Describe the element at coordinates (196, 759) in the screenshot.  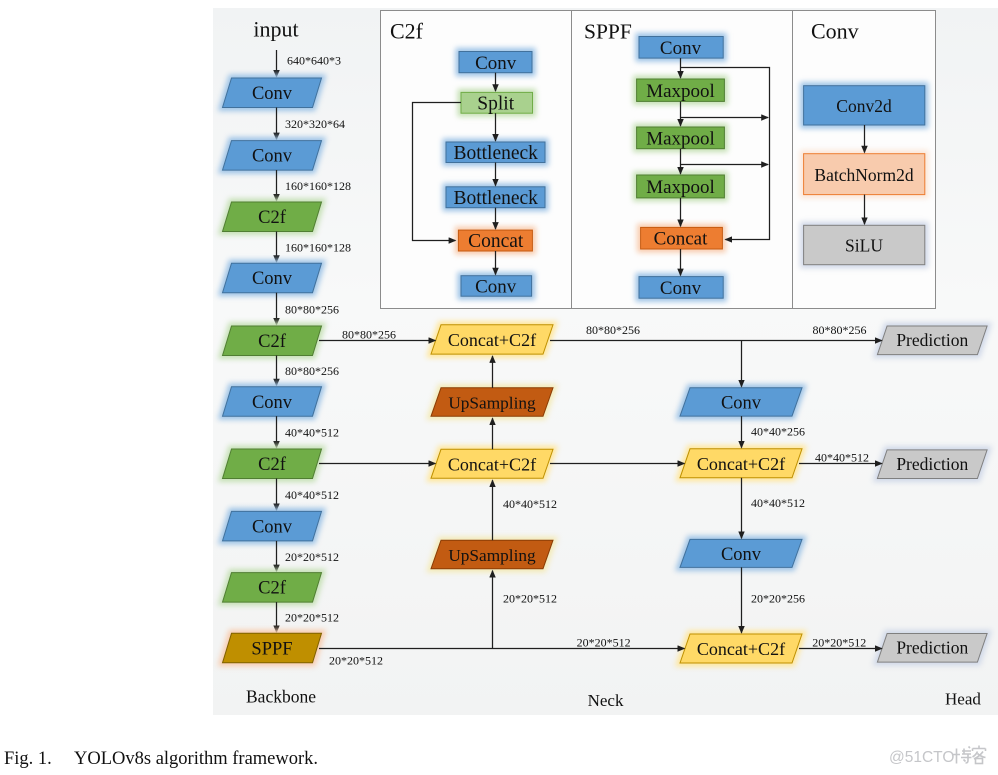
I see `svg-text: YOLOv8s algorithm framework.` at that location.